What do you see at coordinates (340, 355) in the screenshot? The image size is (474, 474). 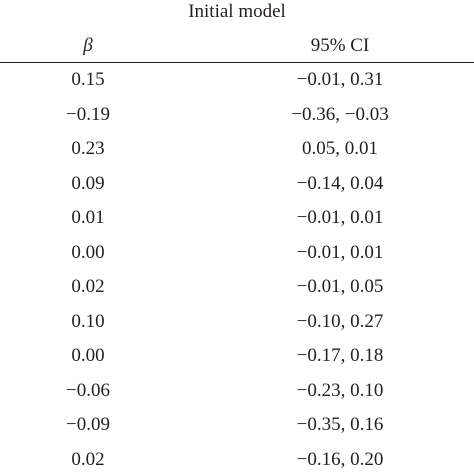 I see `table-cell: −0.17, 0.18` at bounding box center [340, 355].